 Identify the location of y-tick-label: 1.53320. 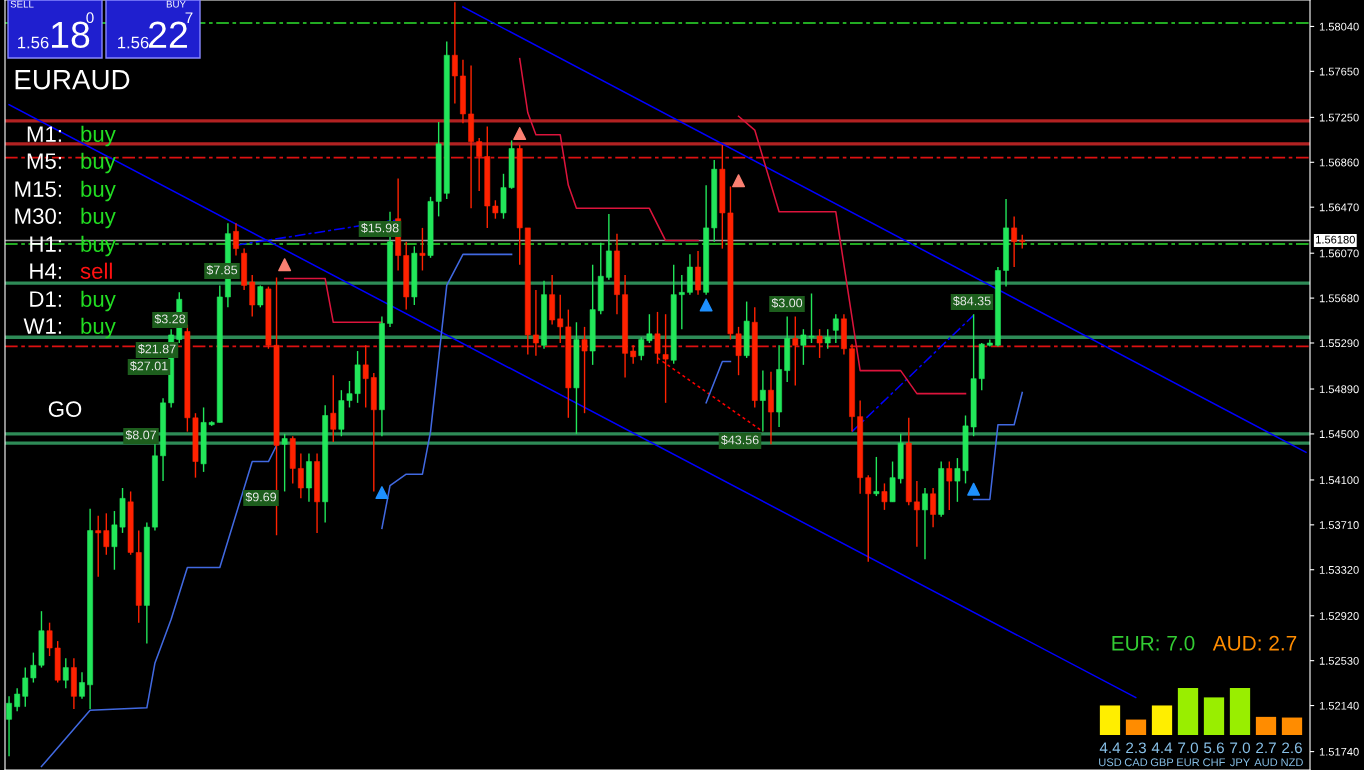
(1339, 570).